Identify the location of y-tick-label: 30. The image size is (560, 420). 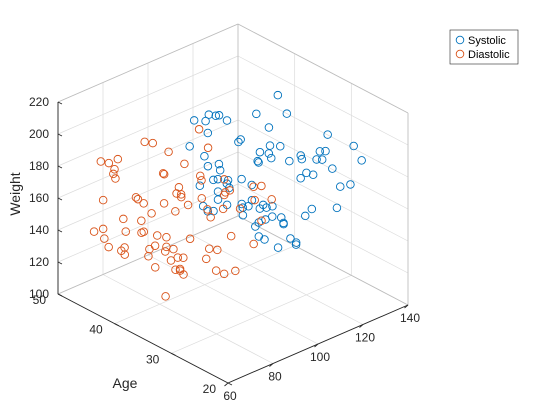
(153, 359).